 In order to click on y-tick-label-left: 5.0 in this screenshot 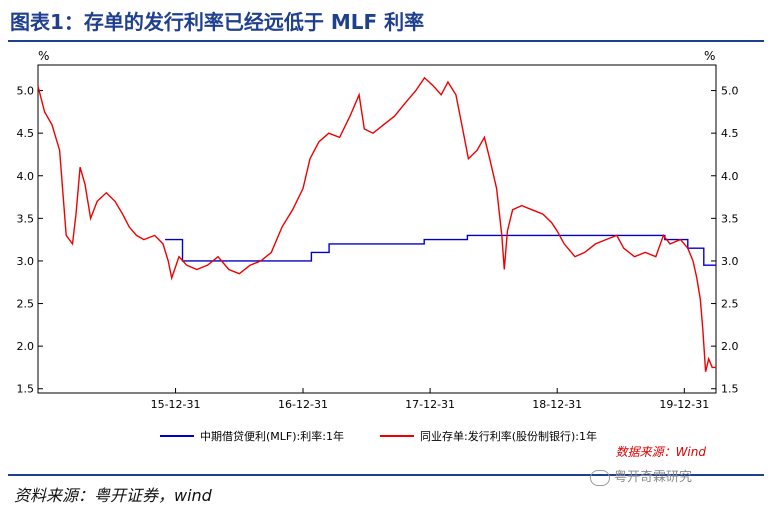, I will do `click(26, 91)`.